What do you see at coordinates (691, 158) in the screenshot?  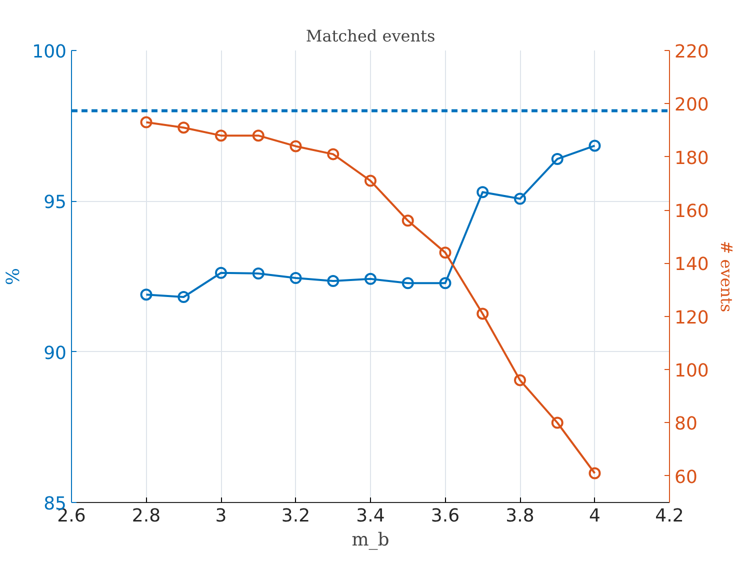 I see `y2-tick-label: 180` at bounding box center [691, 158].